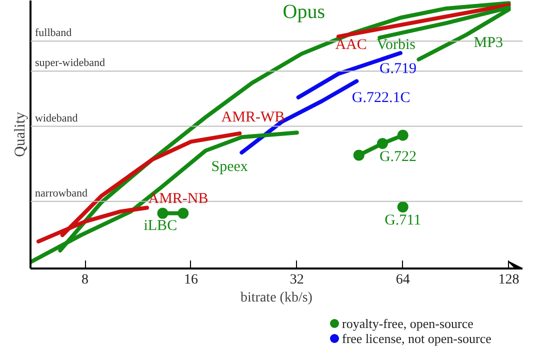 This screenshot has width=557, height=352. What do you see at coordinates (56, 118) in the screenshot?
I see `ref-line-label: wideband` at bounding box center [56, 118].